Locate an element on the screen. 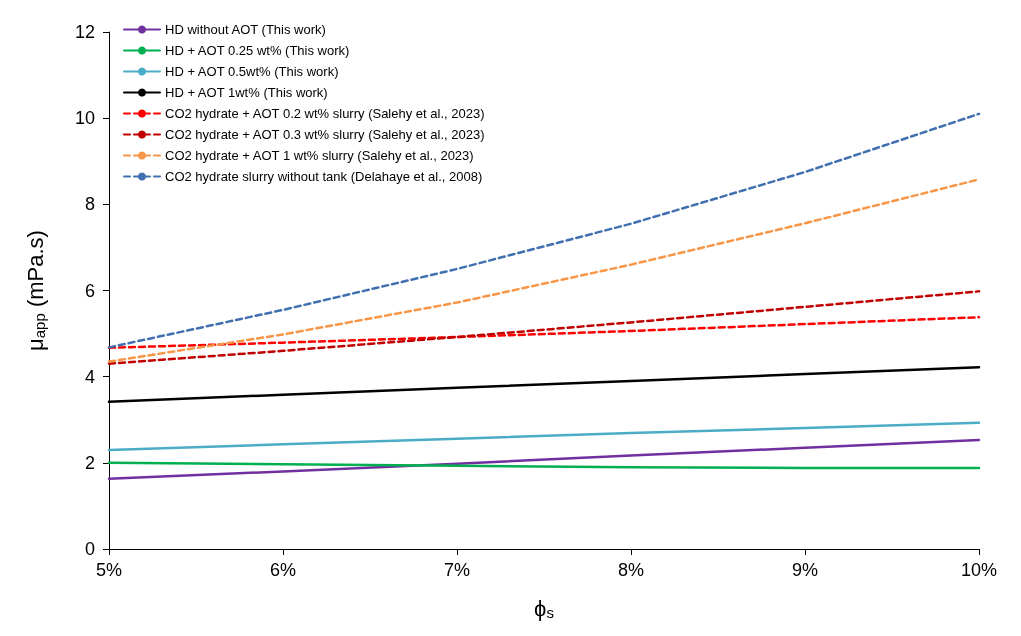 The image size is (1021, 636). legend-label: HD + AOT 0.5wt% (This work) is located at coordinates (252, 71).